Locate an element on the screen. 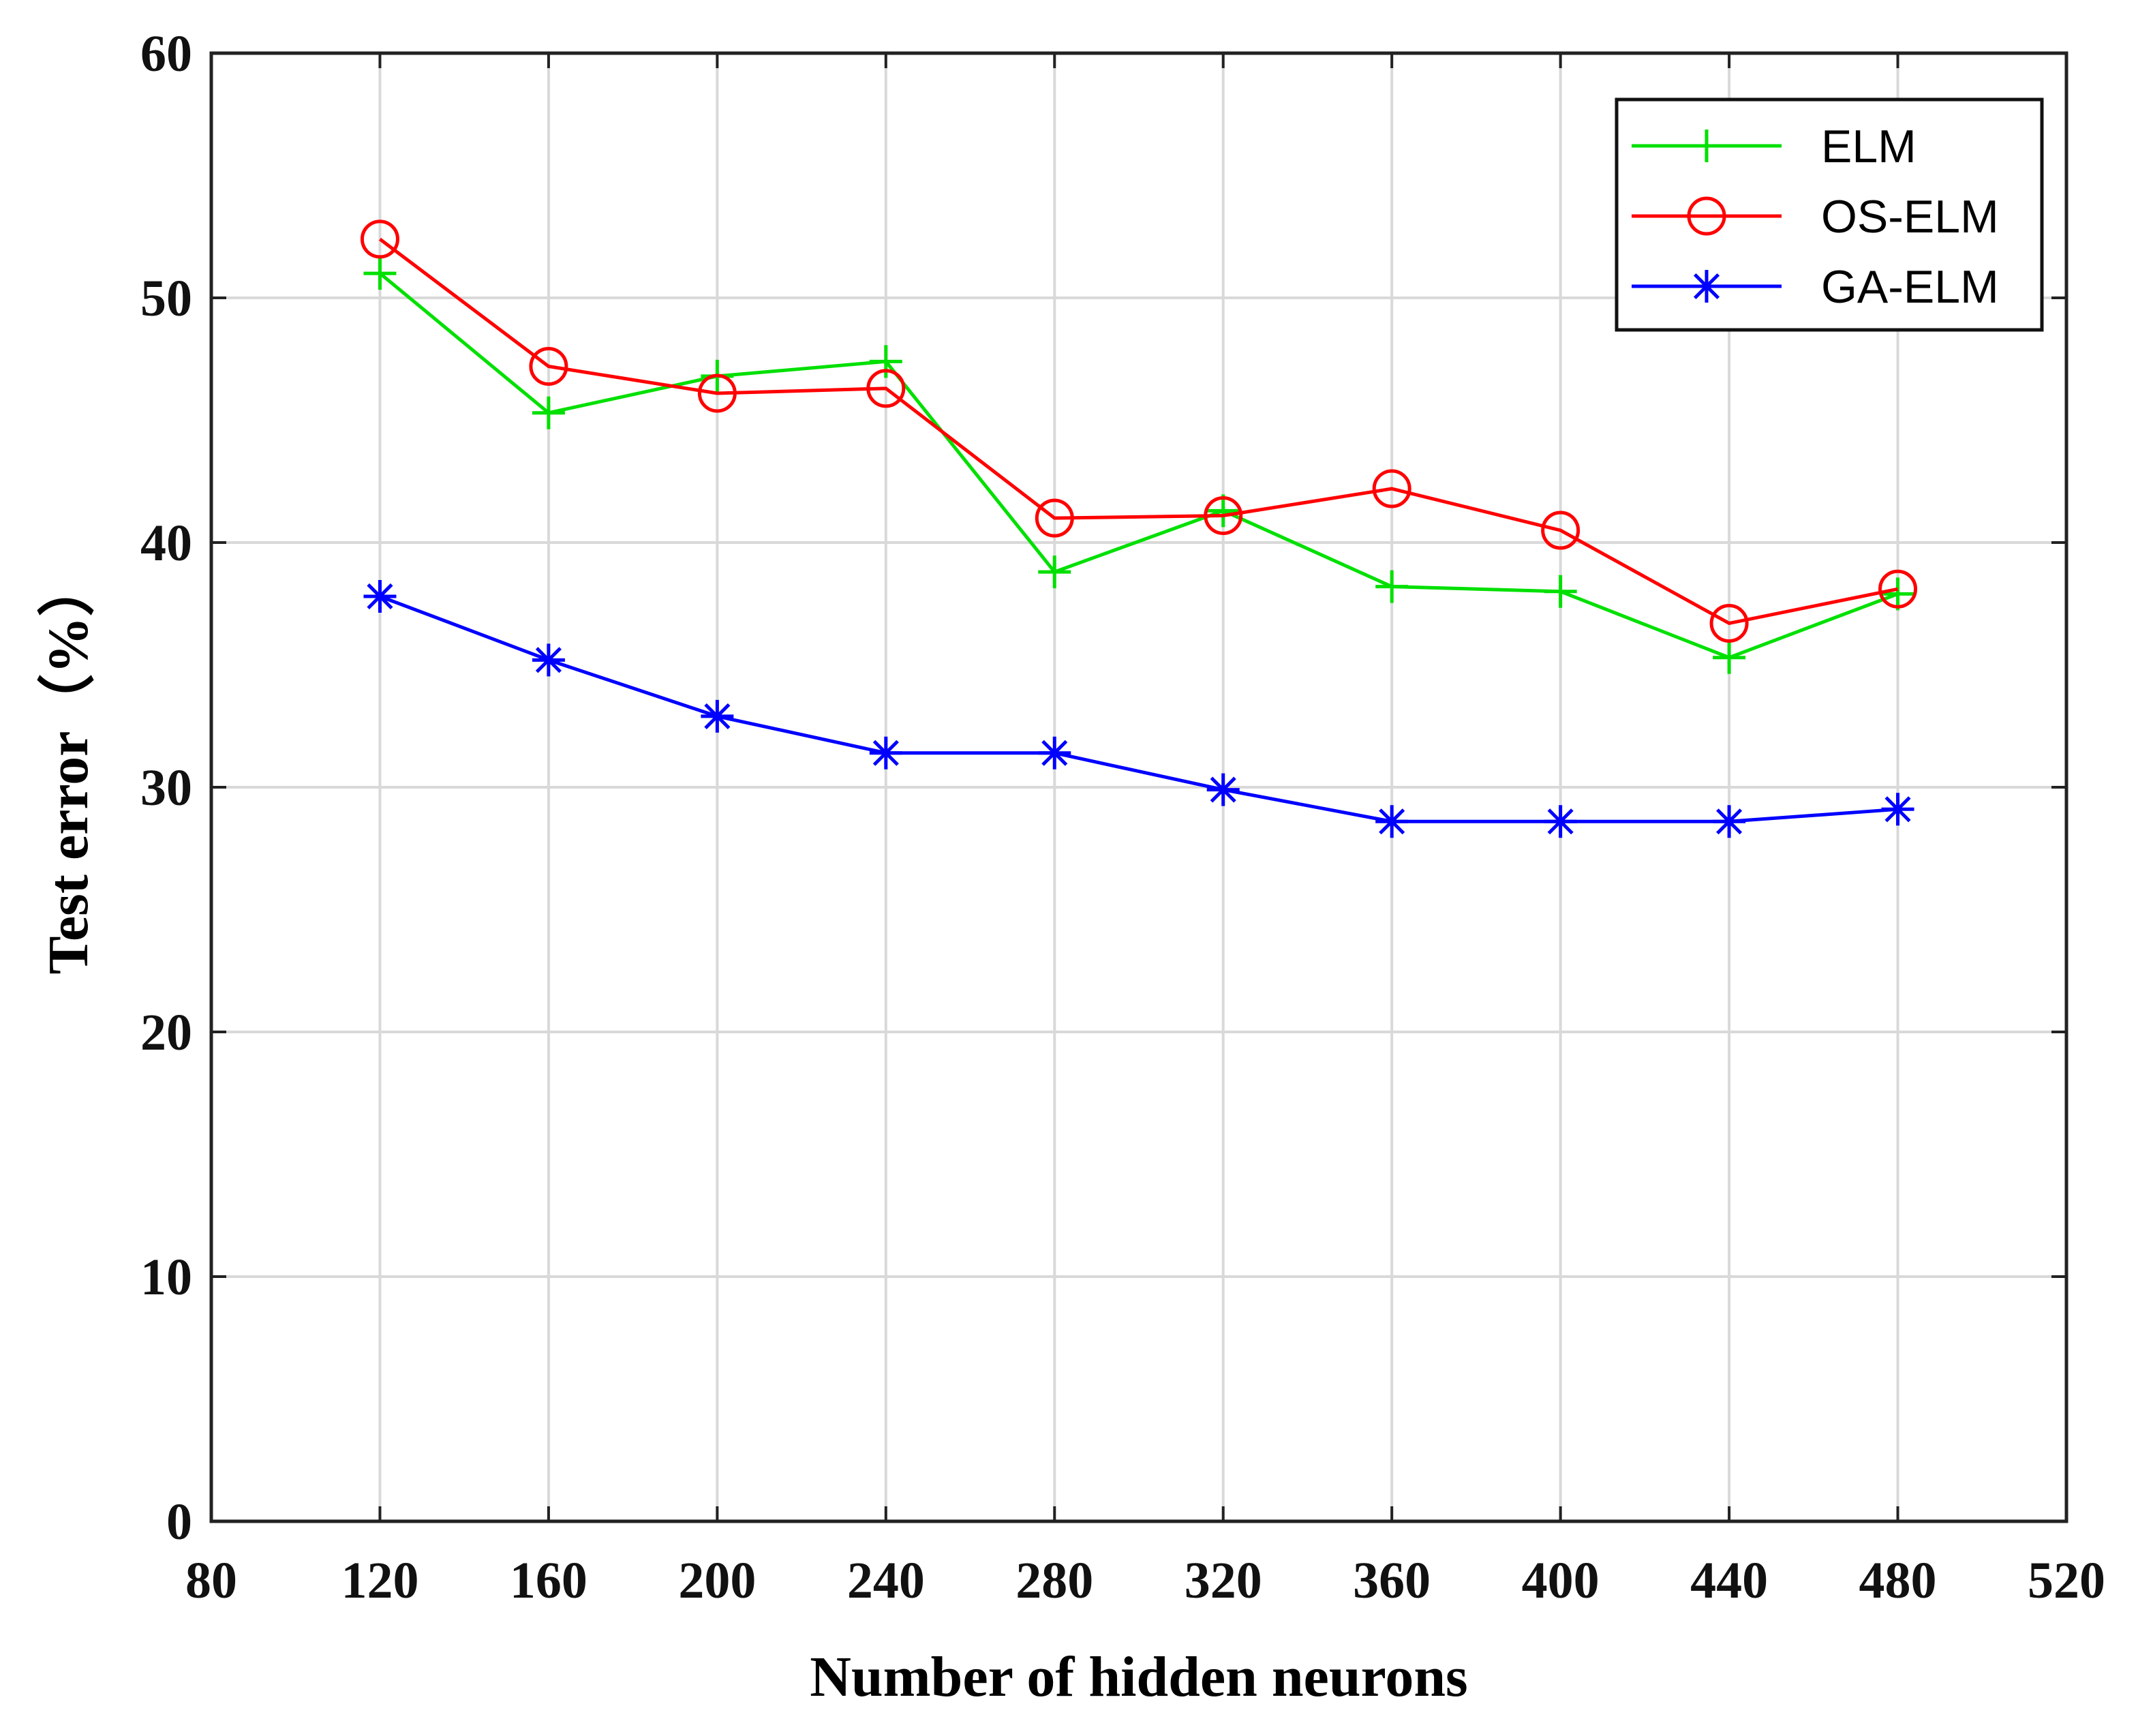 The height and width of the screenshot is (1736, 2153). x-tick-label: 400 is located at coordinates (1561, 1581).